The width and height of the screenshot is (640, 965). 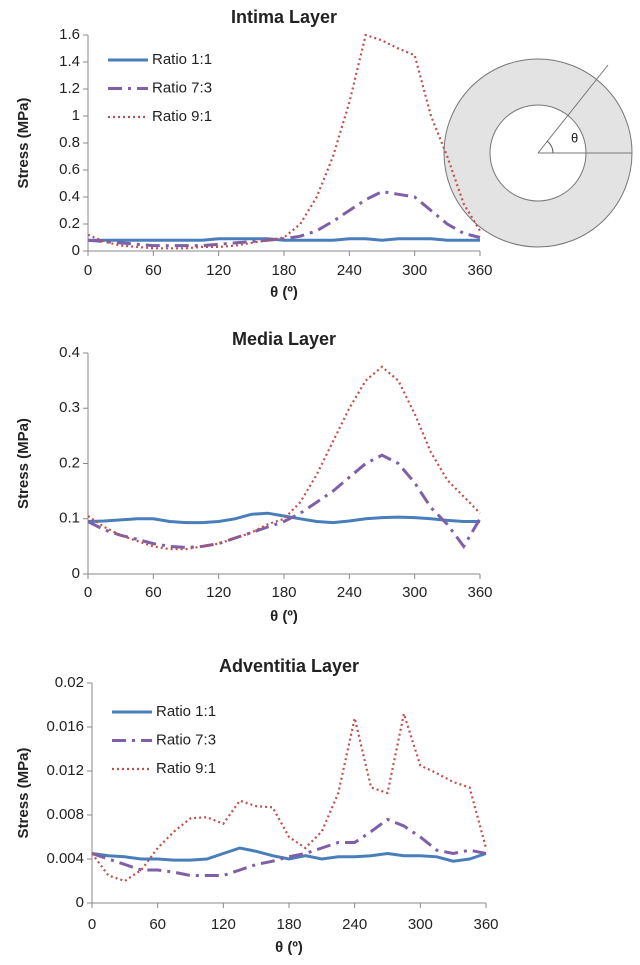 I want to click on y-tick-label: 1.4, so click(x=69, y=61).